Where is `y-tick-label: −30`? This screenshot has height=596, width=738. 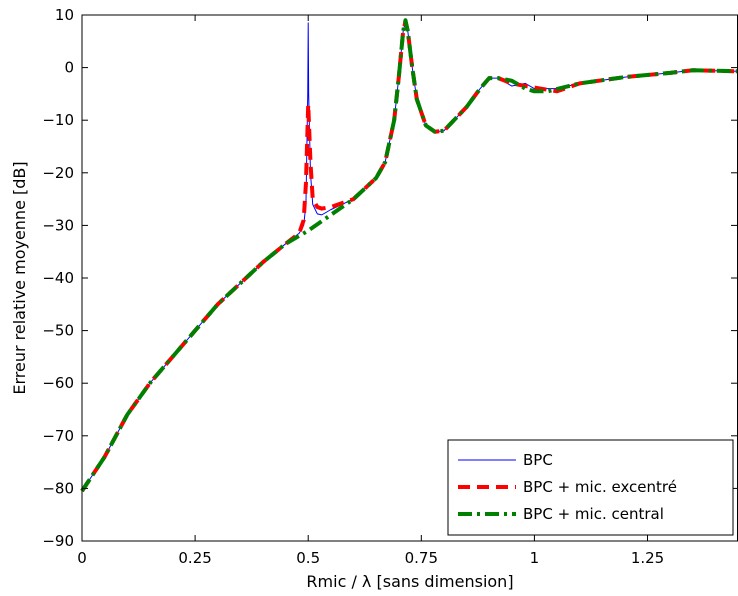
y-tick-label: −30 is located at coordinates (58, 225).